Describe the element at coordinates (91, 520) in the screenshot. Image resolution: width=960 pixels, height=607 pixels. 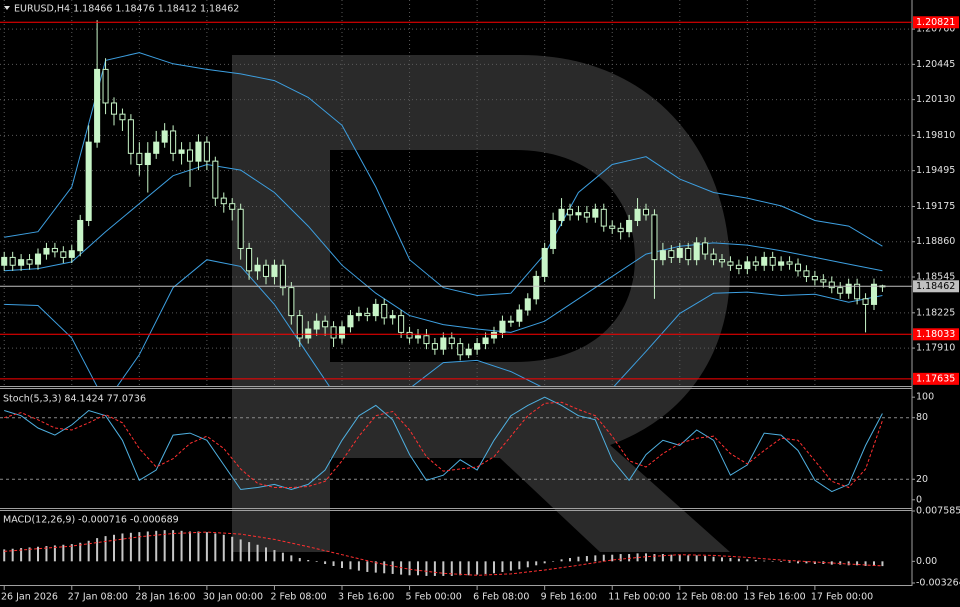
I see `macd-title: MACD(12,26,9) -0.000716 -0.000689` at that location.